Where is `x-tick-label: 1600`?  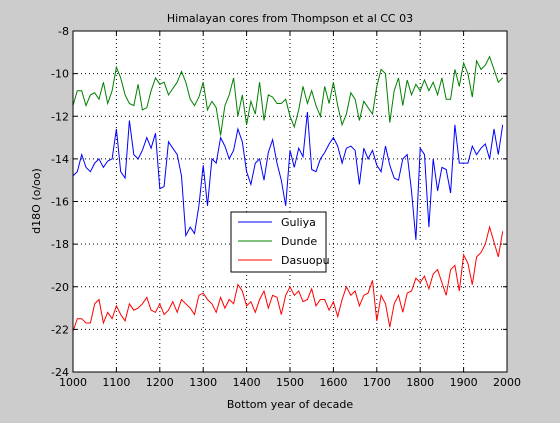
x-tick-label: 1600 is located at coordinates (333, 382).